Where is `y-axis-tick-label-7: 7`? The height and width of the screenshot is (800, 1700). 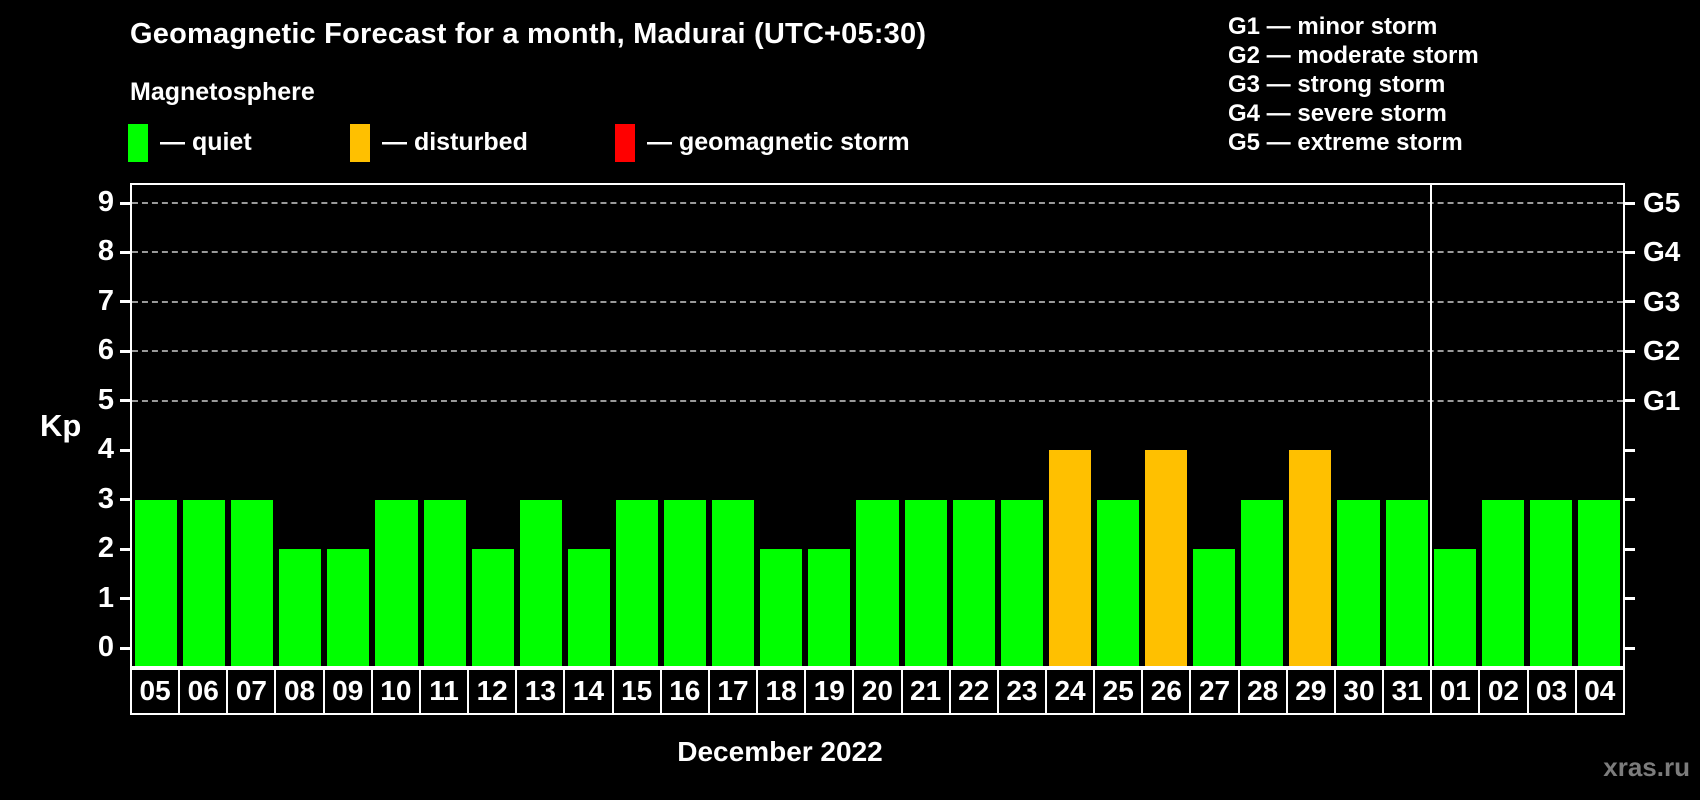
y-axis-tick-label-7: 7 is located at coordinates (105, 300).